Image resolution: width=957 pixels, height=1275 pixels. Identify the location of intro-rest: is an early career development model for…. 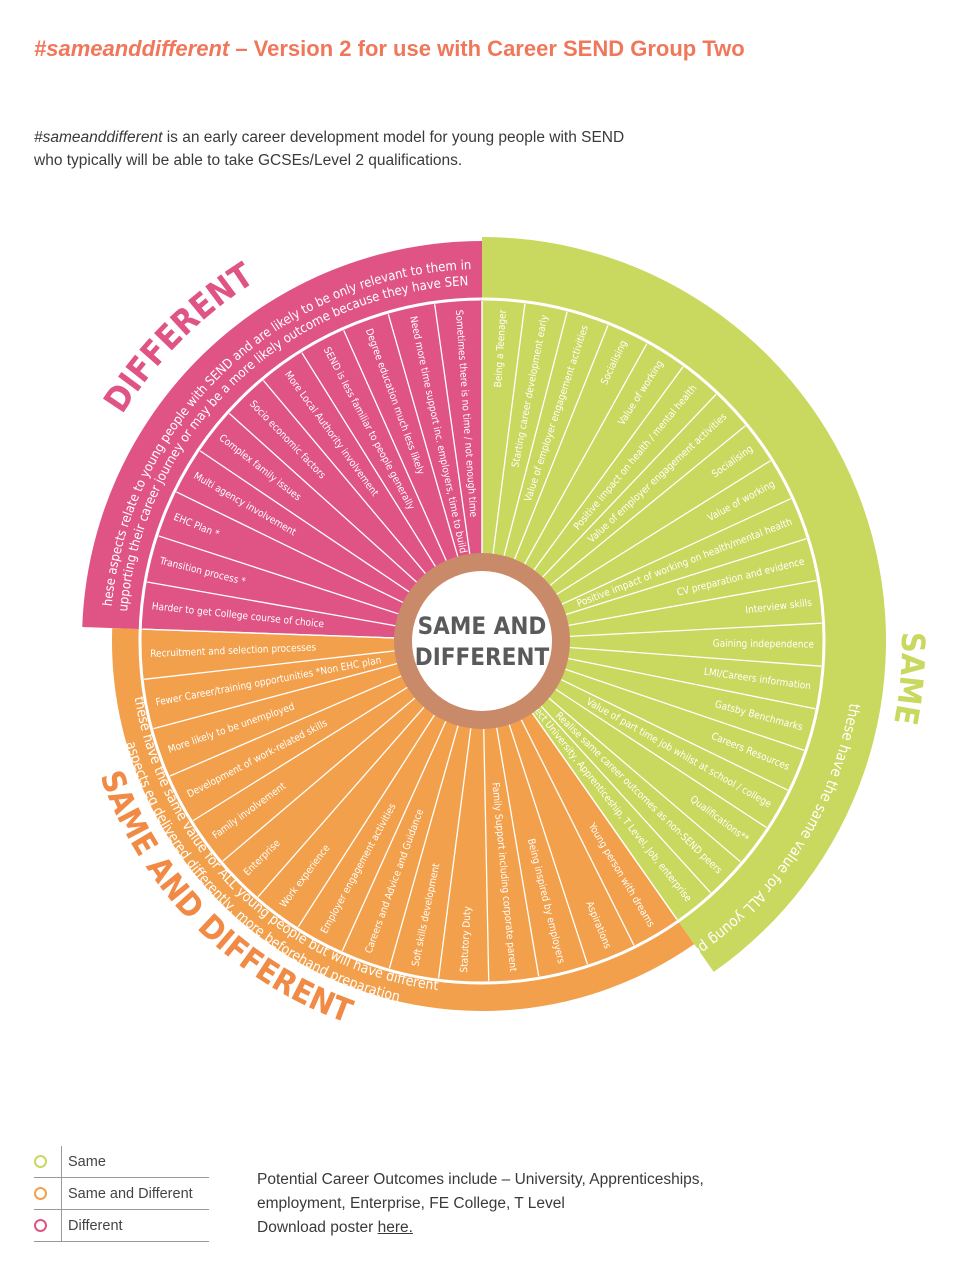
(329, 149).